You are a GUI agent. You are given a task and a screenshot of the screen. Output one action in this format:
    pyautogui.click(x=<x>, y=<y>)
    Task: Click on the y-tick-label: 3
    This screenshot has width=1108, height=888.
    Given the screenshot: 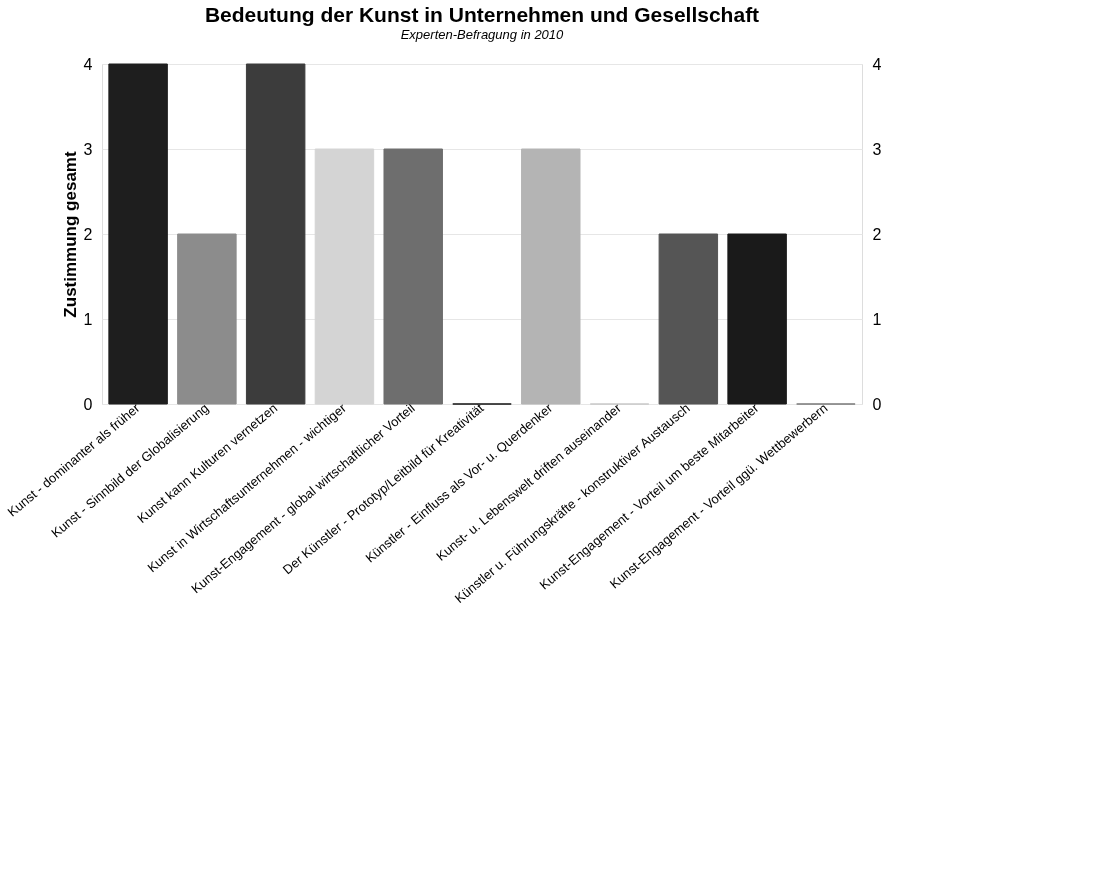 What is the action you would take?
    pyautogui.click(x=88, y=149)
    